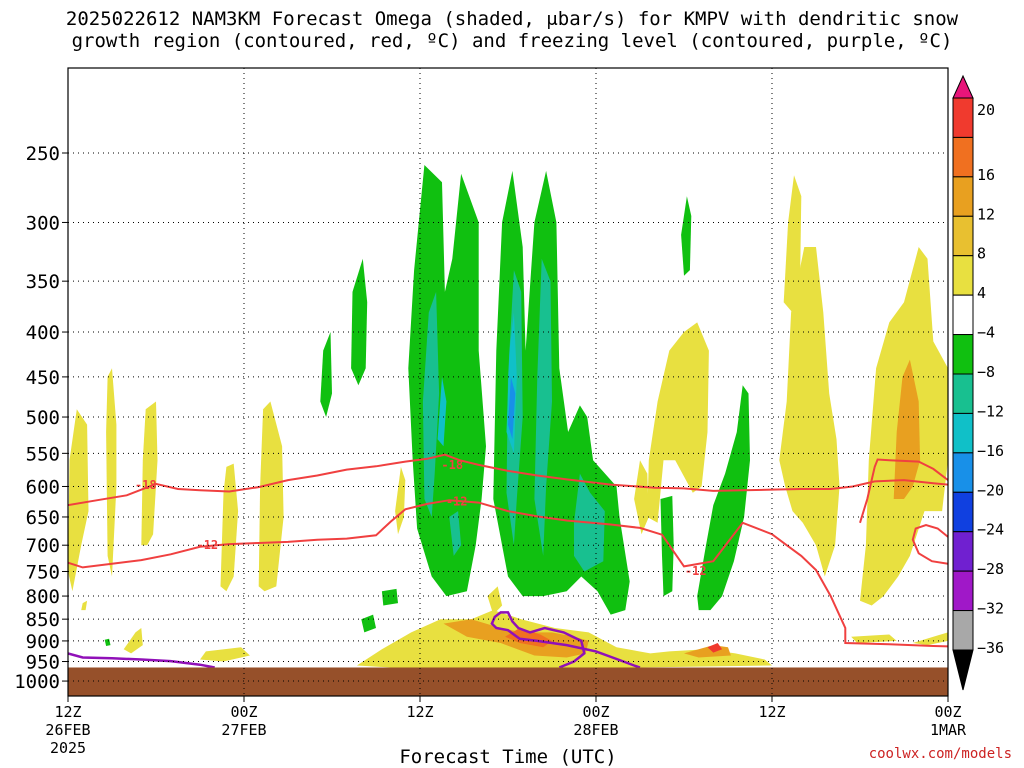 This screenshot has width=1024, height=768. What do you see at coordinates (43, 454) in the screenshot?
I see `y-tick-label: 550` at bounding box center [43, 454].